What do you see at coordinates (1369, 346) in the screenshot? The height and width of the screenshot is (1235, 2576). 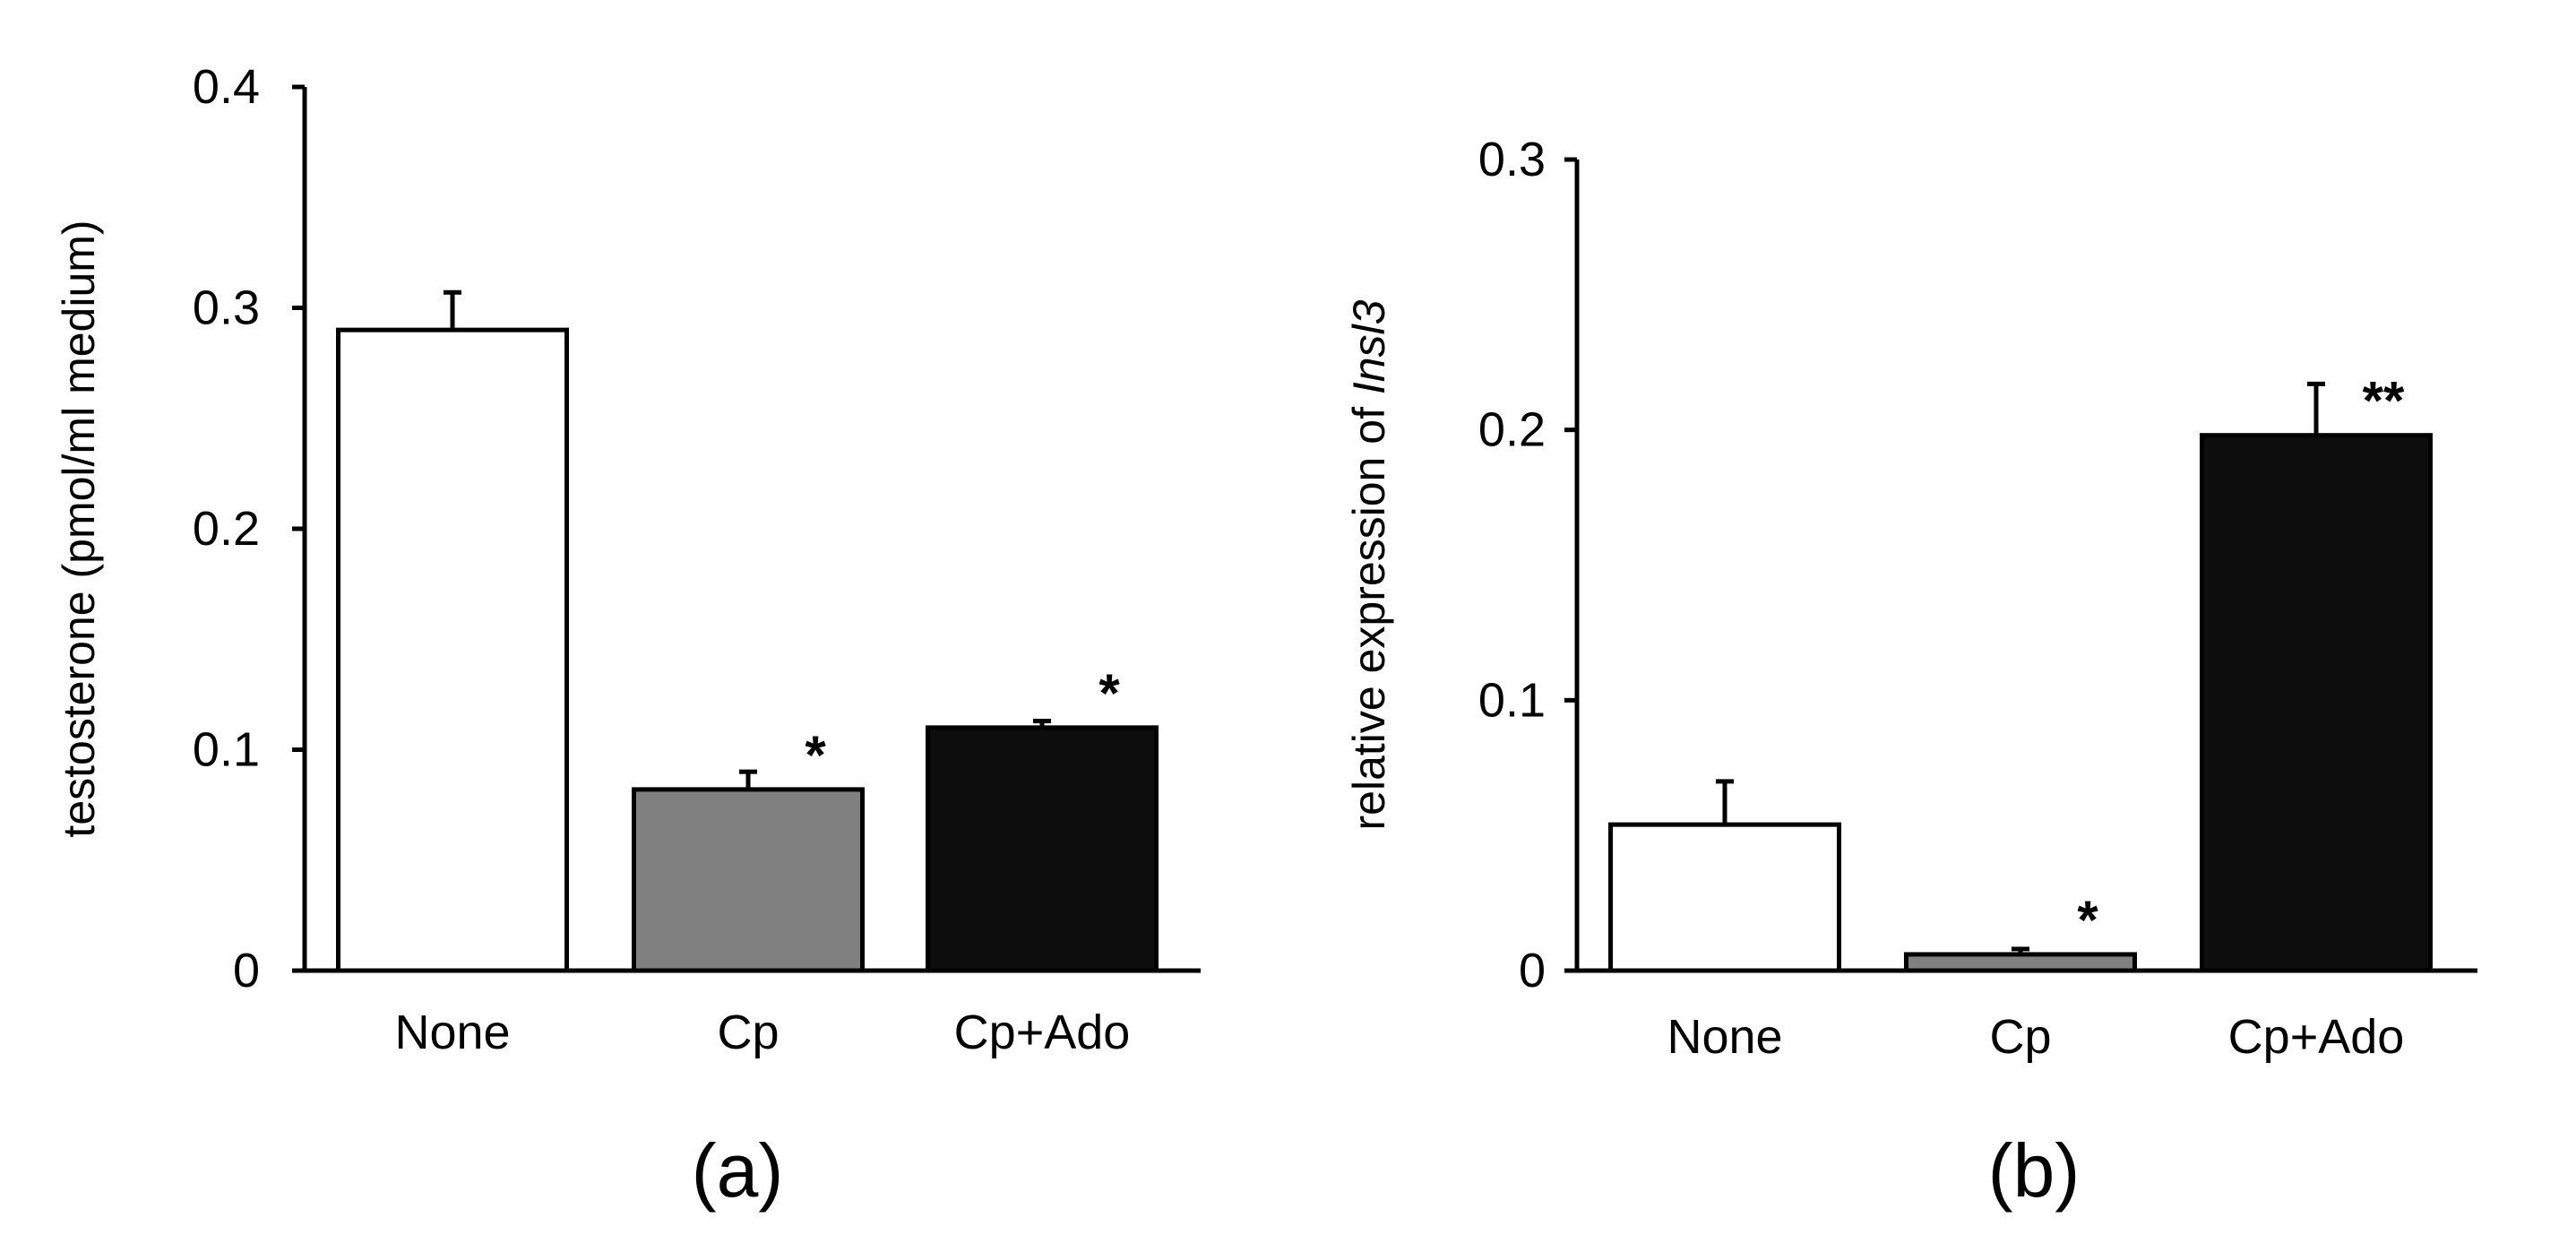 I see `y-axis-title-gene: Insl3` at bounding box center [1369, 346].